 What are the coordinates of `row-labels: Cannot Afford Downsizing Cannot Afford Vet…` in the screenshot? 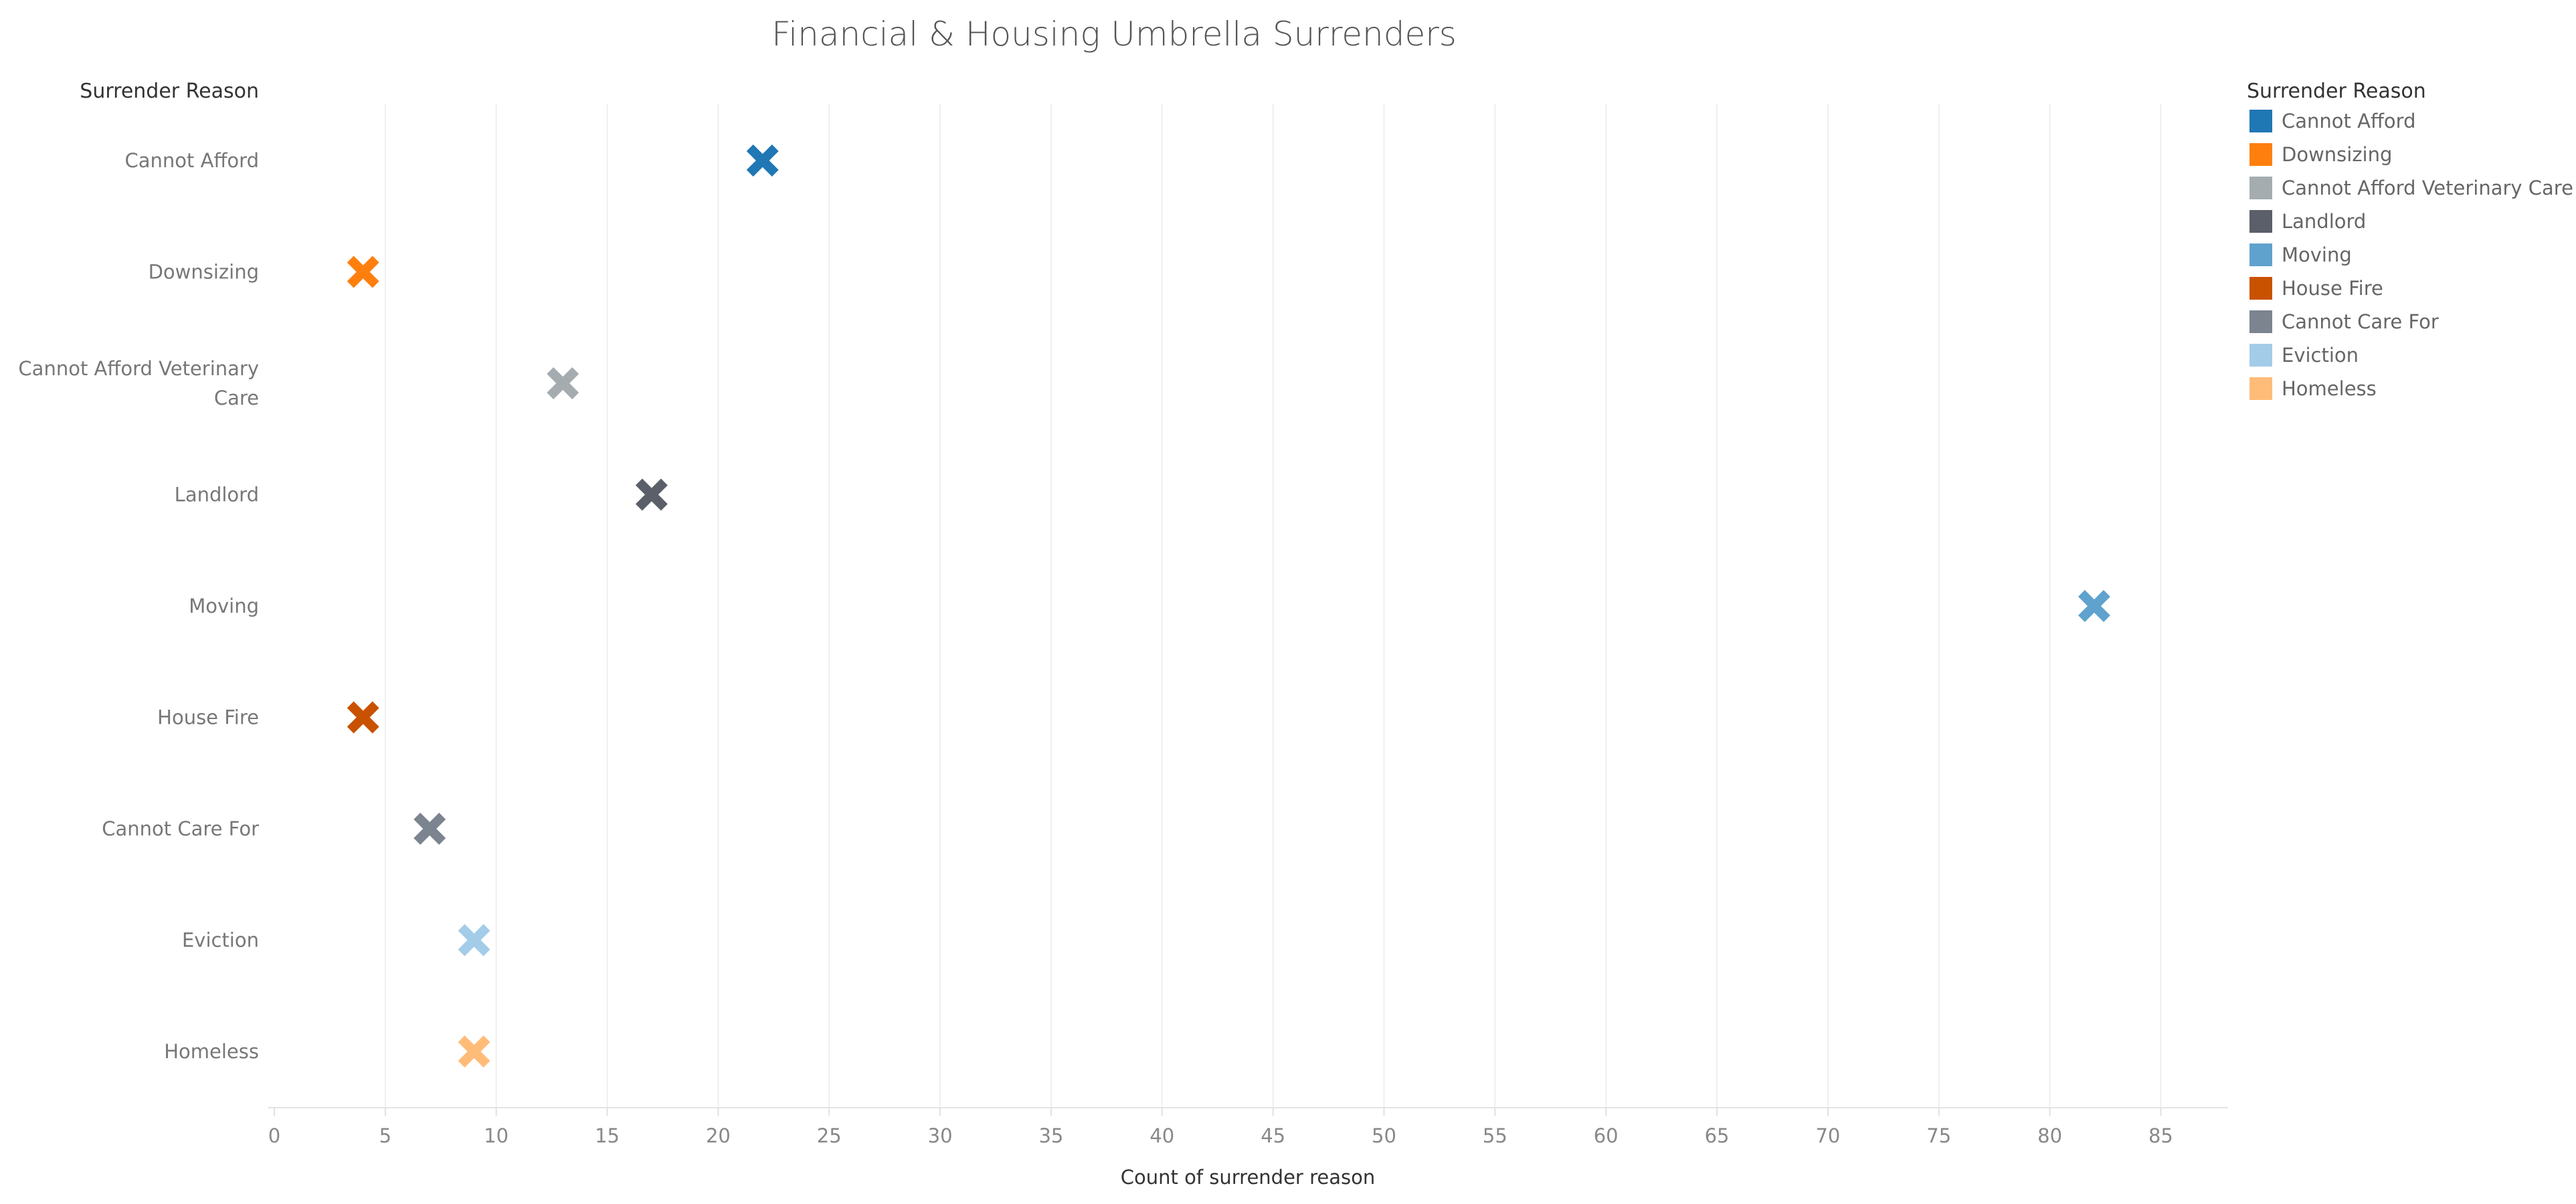 It's located at (138, 606).